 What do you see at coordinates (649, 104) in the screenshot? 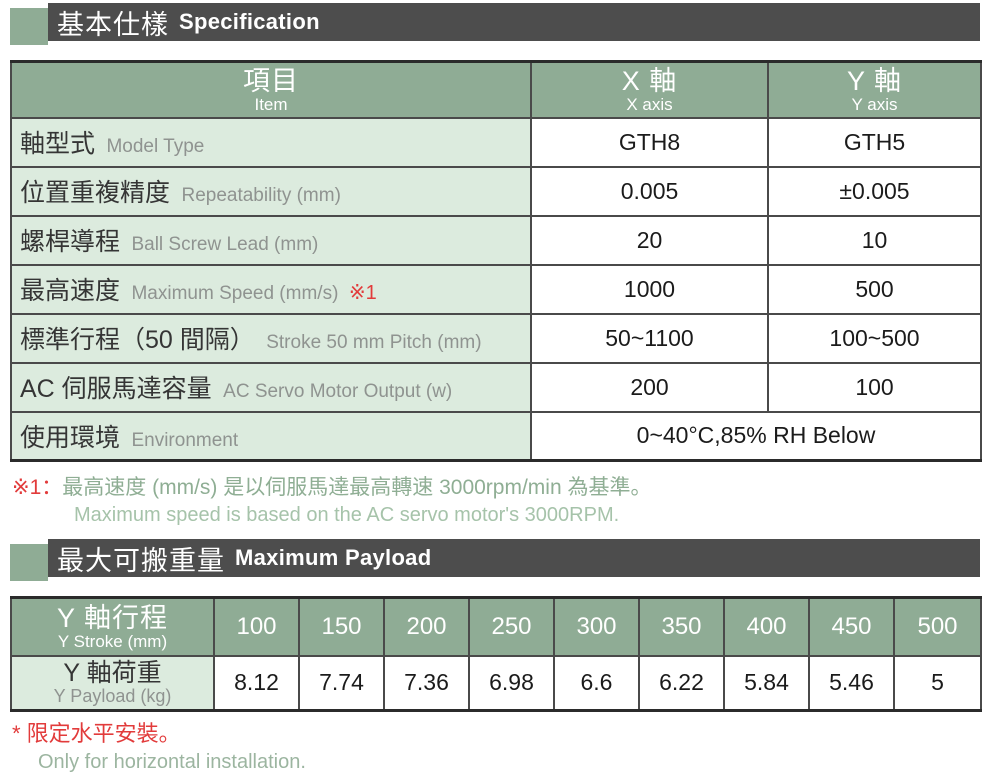
I see `header-x-en: X axis` at bounding box center [649, 104].